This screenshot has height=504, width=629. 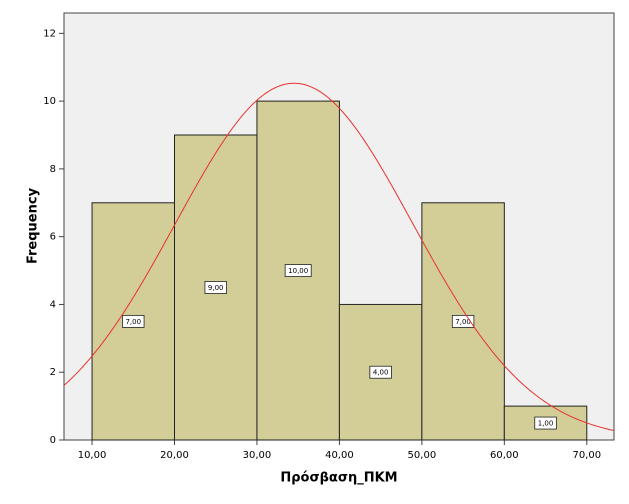 What do you see at coordinates (53, 372) in the screenshot?
I see `y-tick-label: 2` at bounding box center [53, 372].